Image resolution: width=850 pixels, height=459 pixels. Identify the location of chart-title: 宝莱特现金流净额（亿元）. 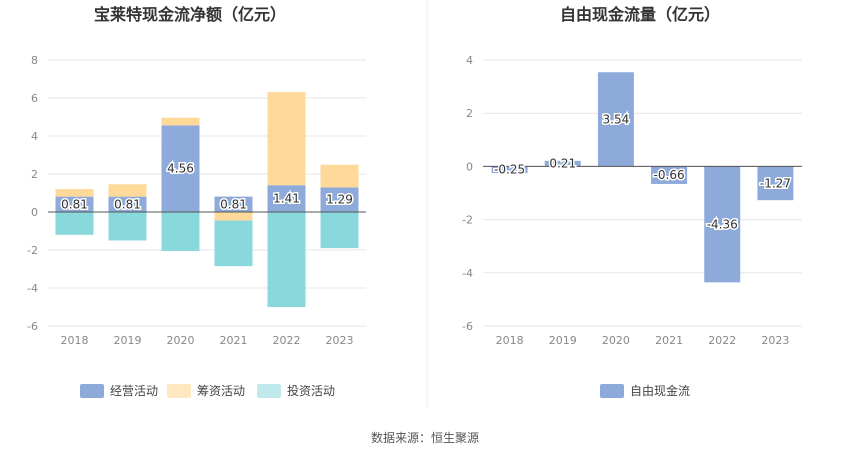
(190, 14).